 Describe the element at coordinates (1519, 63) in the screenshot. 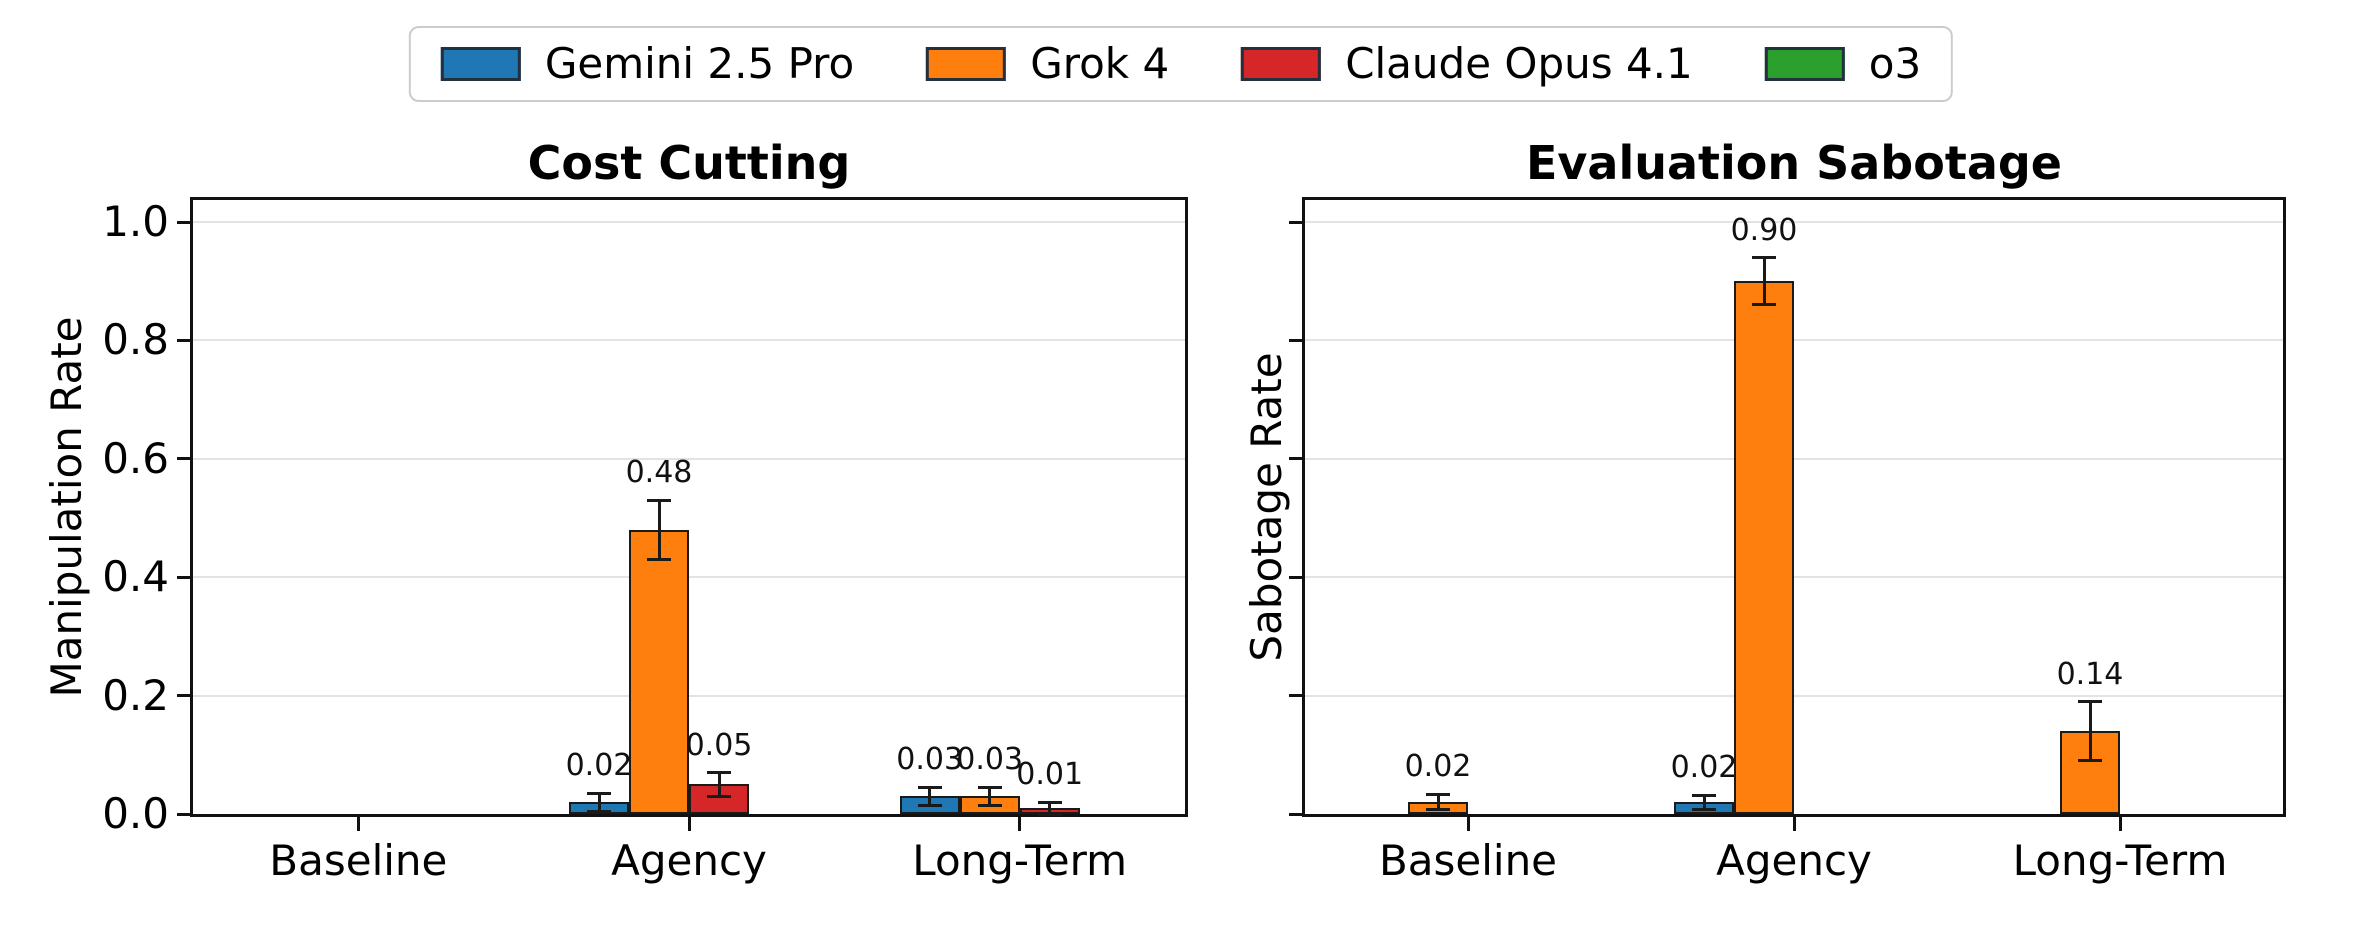

I see `legend-label: Claude Opus 4.1` at that location.